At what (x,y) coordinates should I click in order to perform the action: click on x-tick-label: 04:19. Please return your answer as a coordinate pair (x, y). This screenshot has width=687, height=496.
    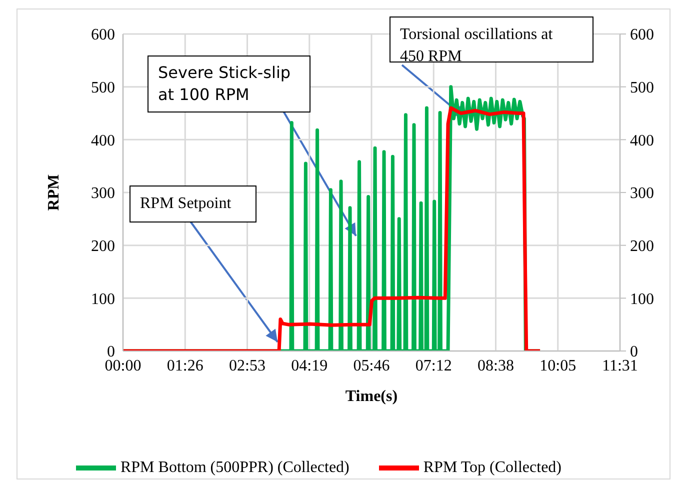
    Looking at the image, I should click on (309, 365).